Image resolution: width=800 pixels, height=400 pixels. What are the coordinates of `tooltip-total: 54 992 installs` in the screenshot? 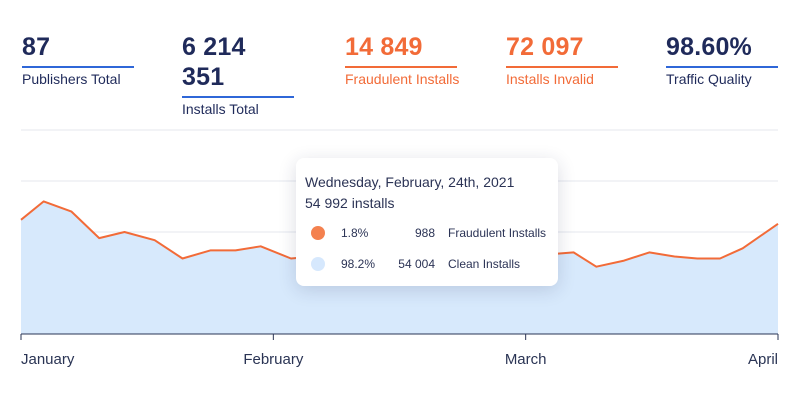 It's located at (350, 203).